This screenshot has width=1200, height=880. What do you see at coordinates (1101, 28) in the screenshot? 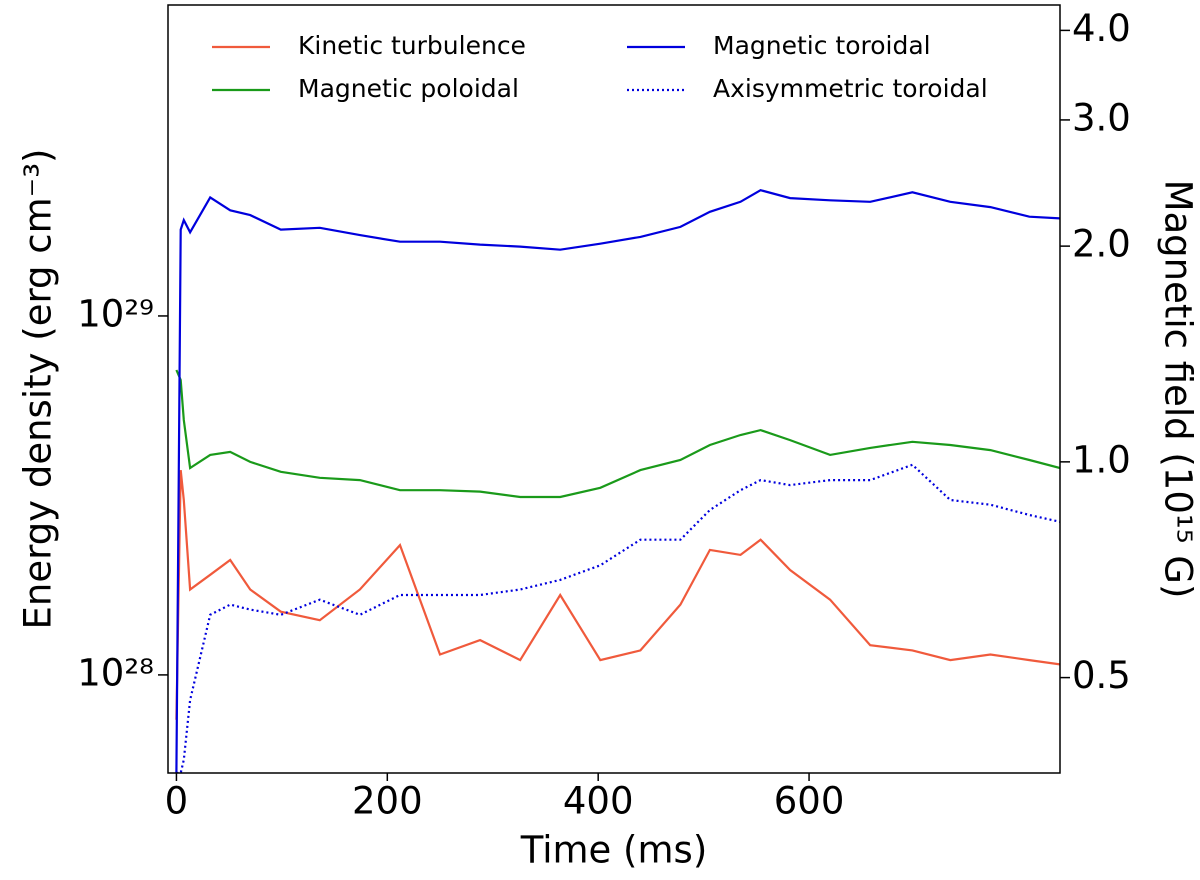
I see `y2-tick-label: 4.0` at bounding box center [1101, 28].